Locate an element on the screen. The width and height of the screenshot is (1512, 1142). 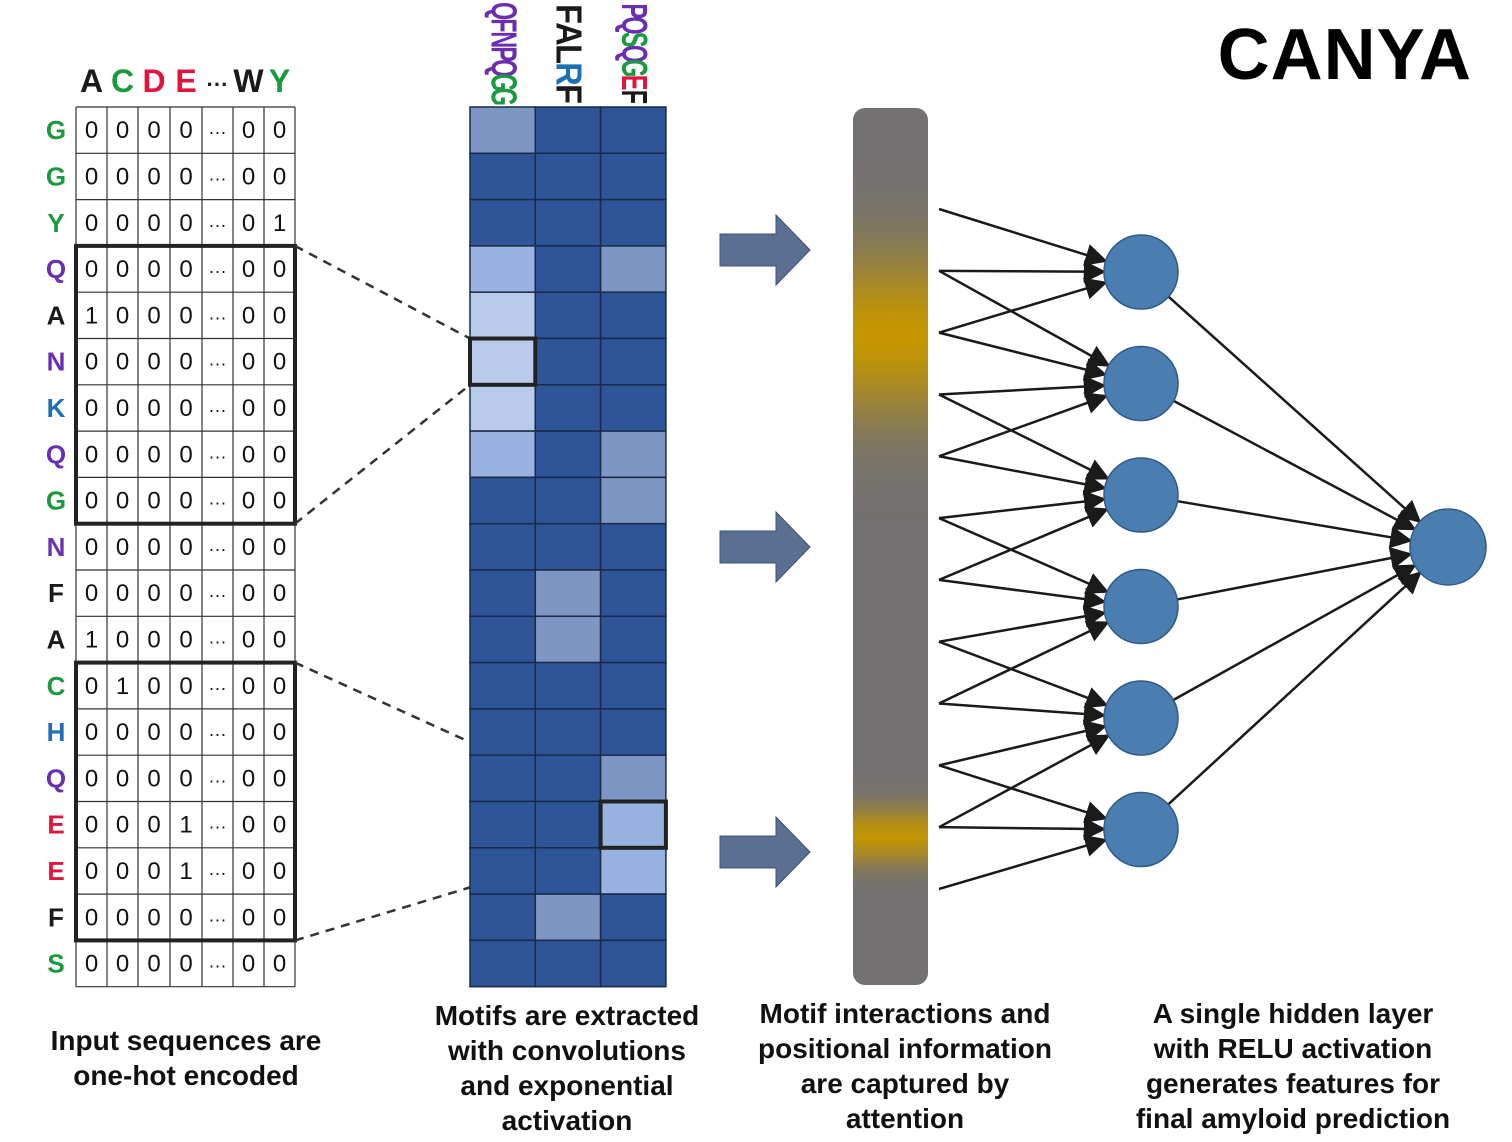
header-aa-6: Y is located at coordinates (279, 81).